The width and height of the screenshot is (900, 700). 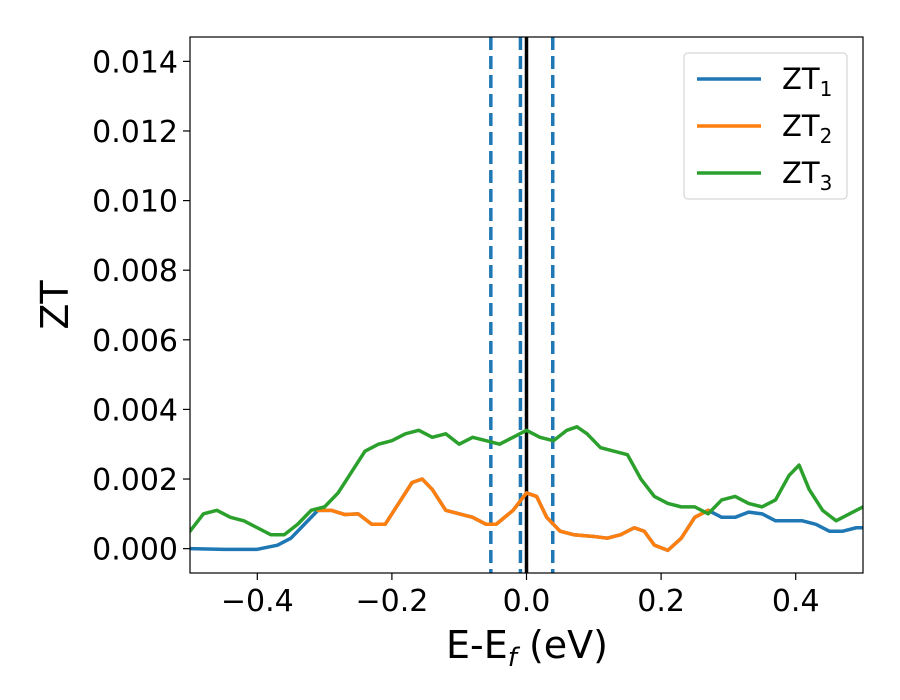 What do you see at coordinates (135, 341) in the screenshot?
I see `y-tick-label: 0.006` at bounding box center [135, 341].